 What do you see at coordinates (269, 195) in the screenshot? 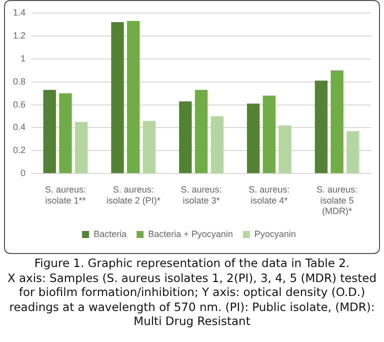
I see `x-tick-label: S. aureus: isolate 4*` at bounding box center [269, 195].